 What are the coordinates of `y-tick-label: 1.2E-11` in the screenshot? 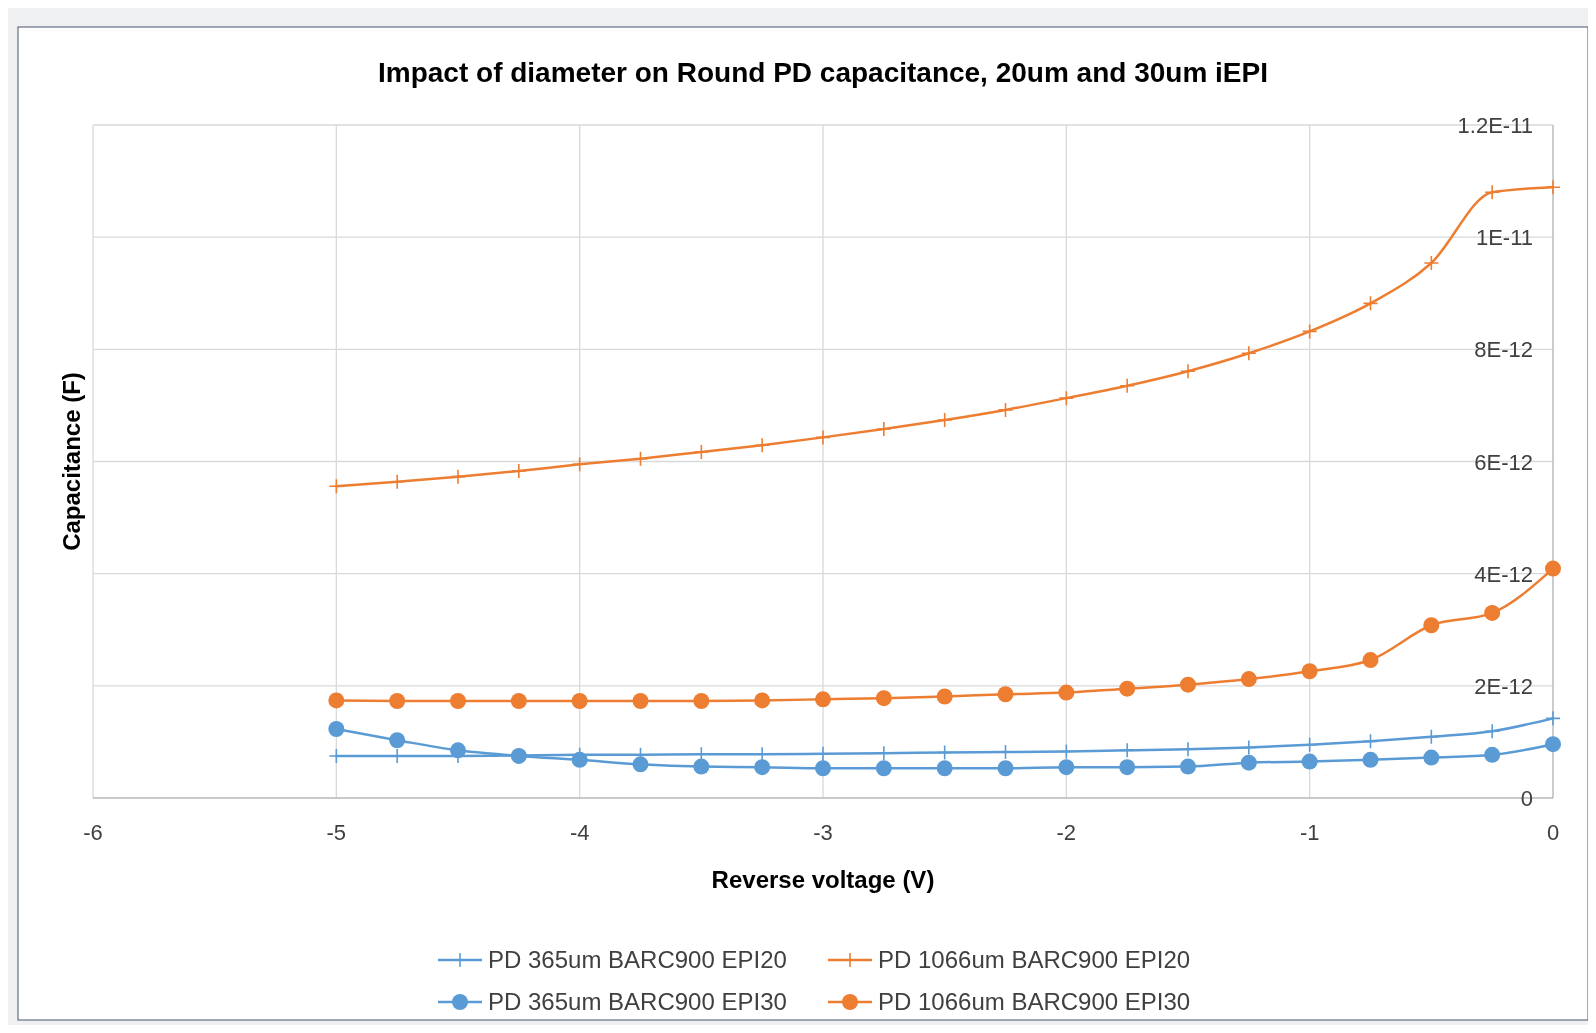 It's located at (1495, 125).